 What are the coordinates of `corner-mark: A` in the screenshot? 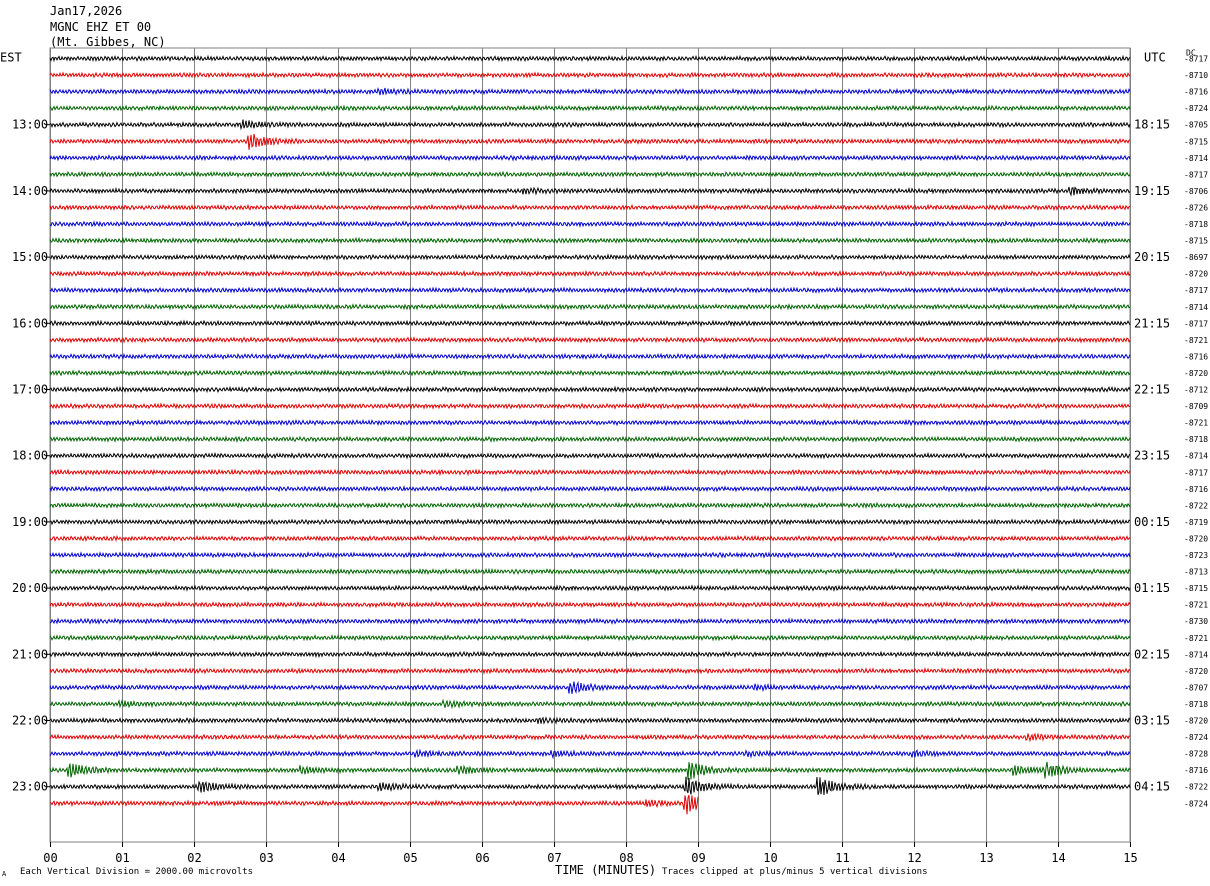 It's located at (4, 874).